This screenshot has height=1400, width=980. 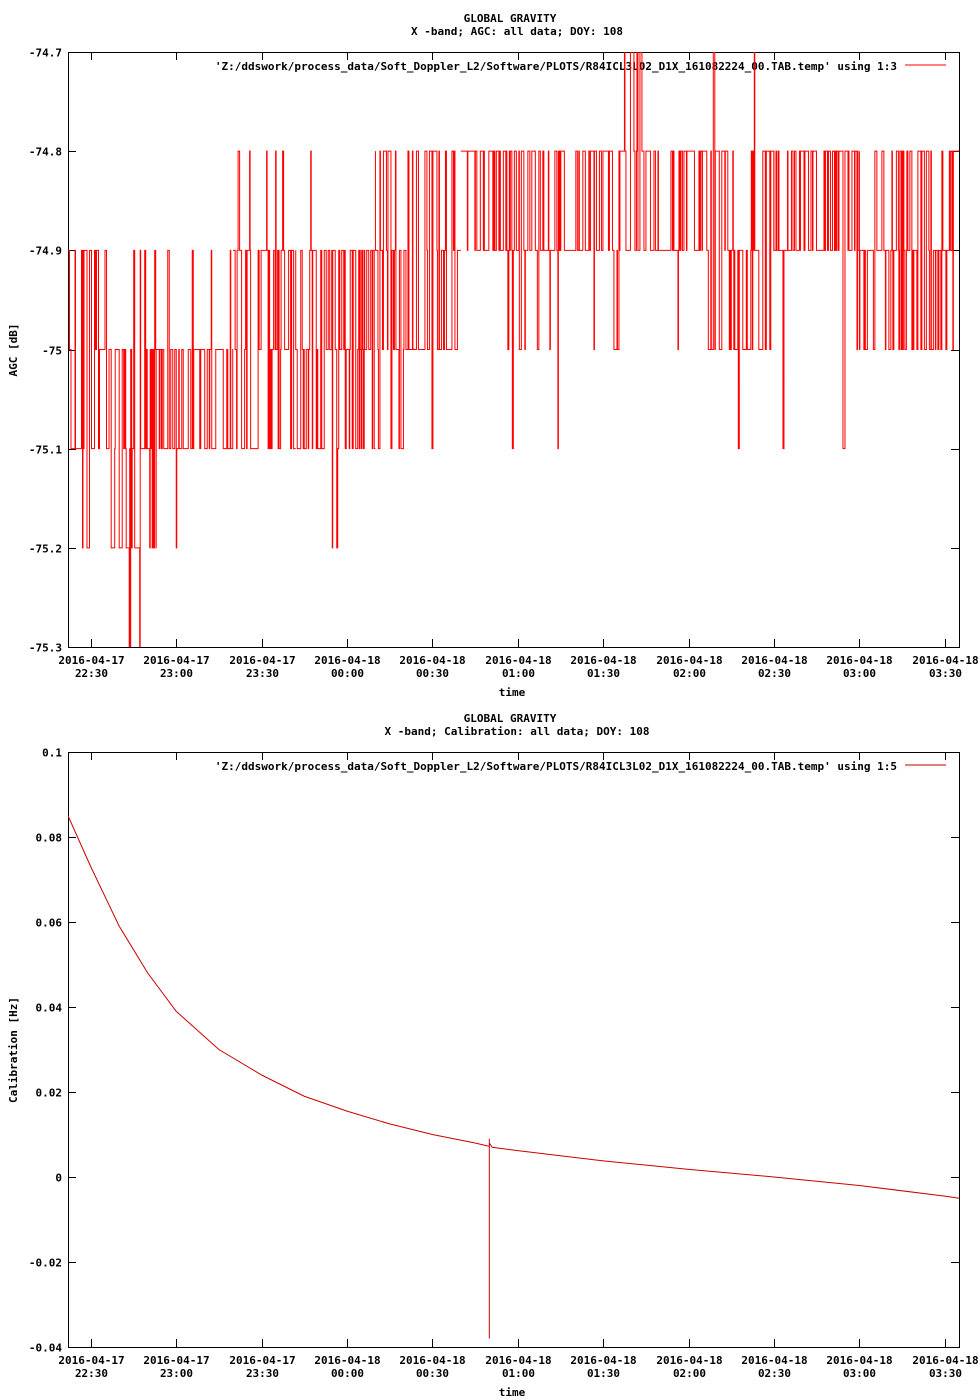 What do you see at coordinates (52, 753) in the screenshot?
I see `y-tick-label: 0.1` at bounding box center [52, 753].